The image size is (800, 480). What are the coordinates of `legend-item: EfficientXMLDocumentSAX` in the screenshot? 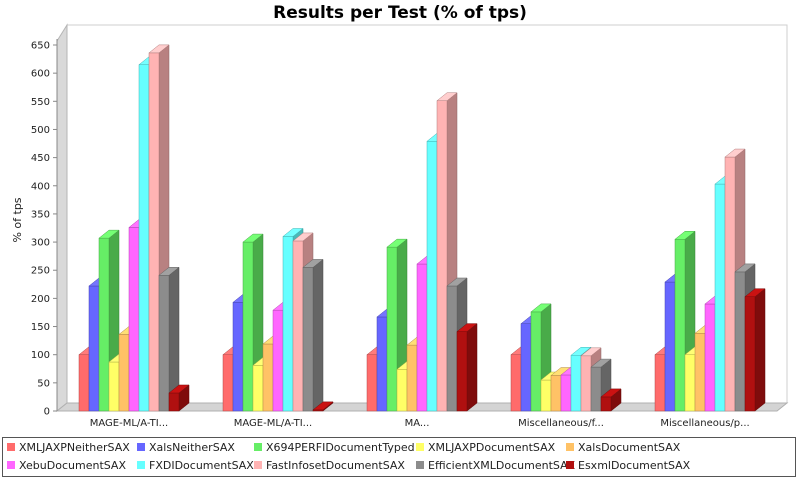 It's located at (495, 466).